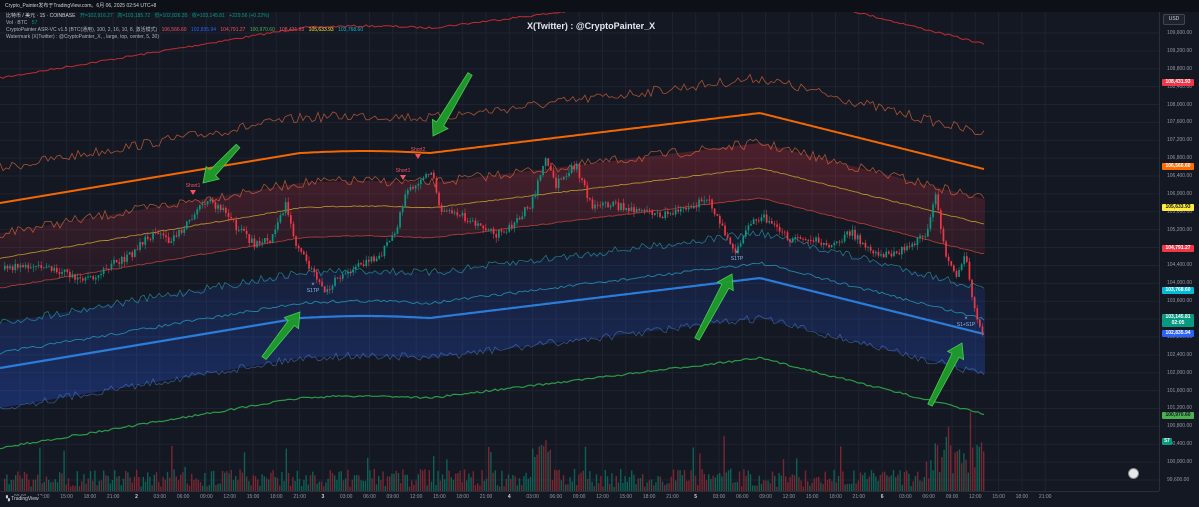 The width and height of the screenshot is (1199, 507). Describe the element at coordinates (24, 499) in the screenshot. I see `tradingview-logo: ▚ TradingView` at that location.